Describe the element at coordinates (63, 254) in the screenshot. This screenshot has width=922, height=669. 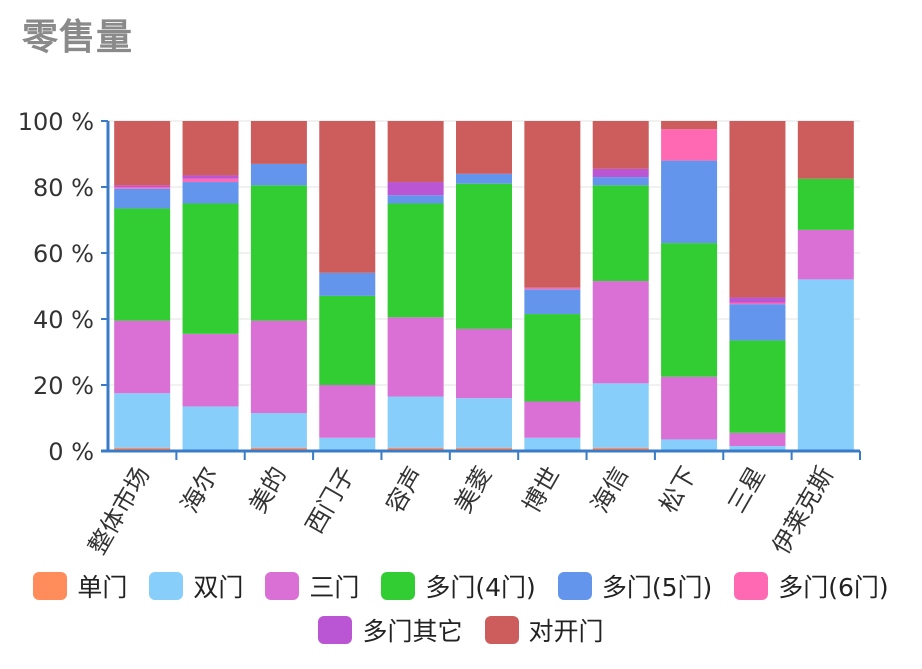
I see `y-tick-label: 60 %` at that location.